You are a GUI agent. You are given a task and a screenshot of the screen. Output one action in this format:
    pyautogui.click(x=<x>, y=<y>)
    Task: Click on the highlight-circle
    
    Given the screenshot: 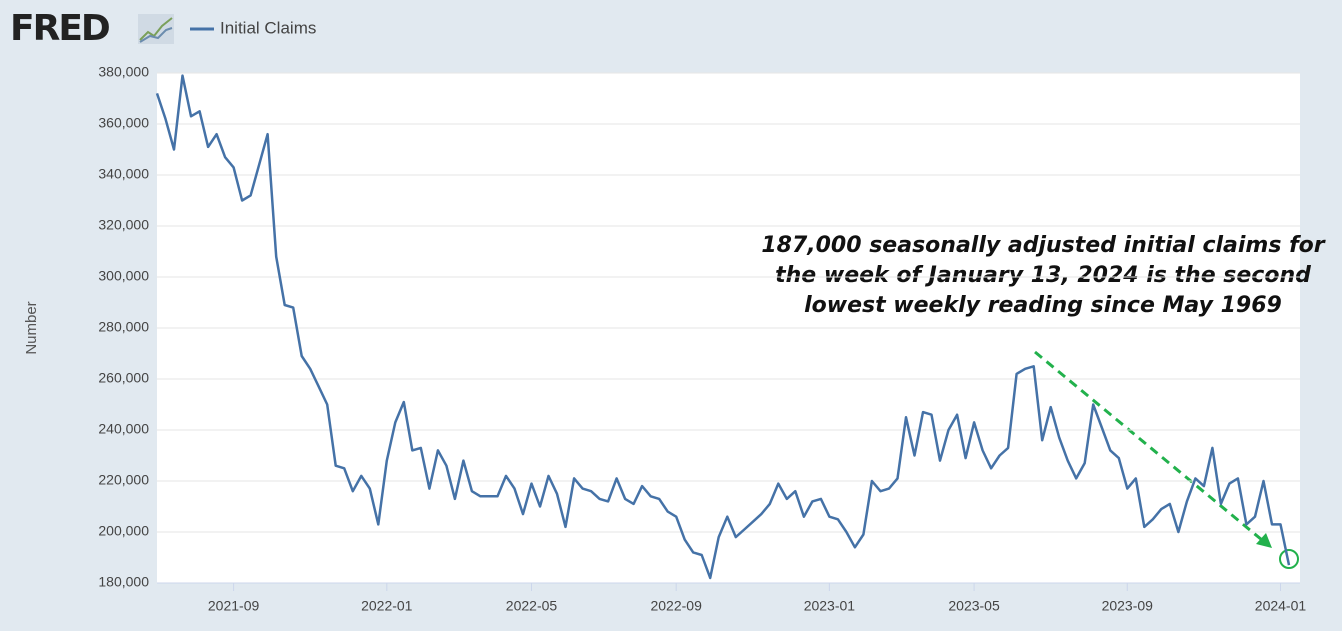 What is the action you would take?
    pyautogui.click(x=1289, y=559)
    